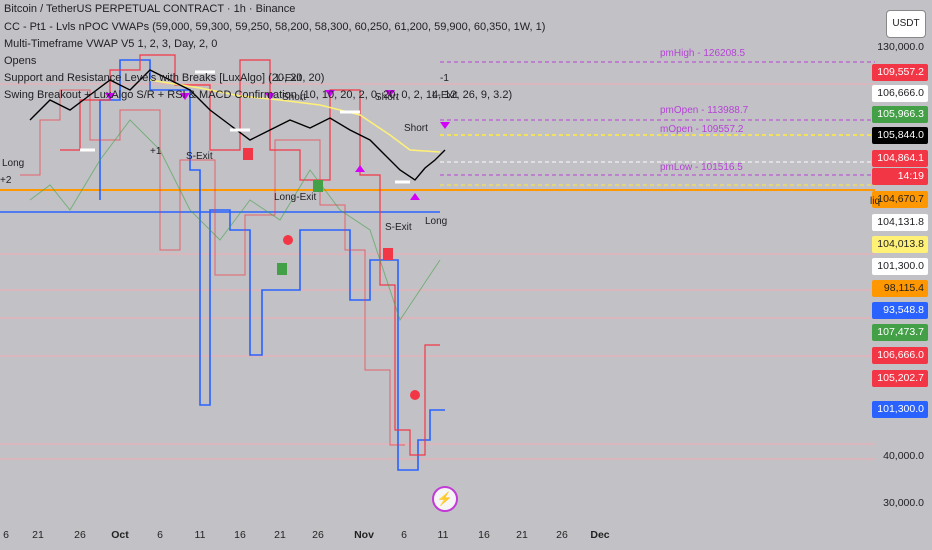  I want to click on level-pmopen: pmOpen - 113988.7, so click(704, 110).